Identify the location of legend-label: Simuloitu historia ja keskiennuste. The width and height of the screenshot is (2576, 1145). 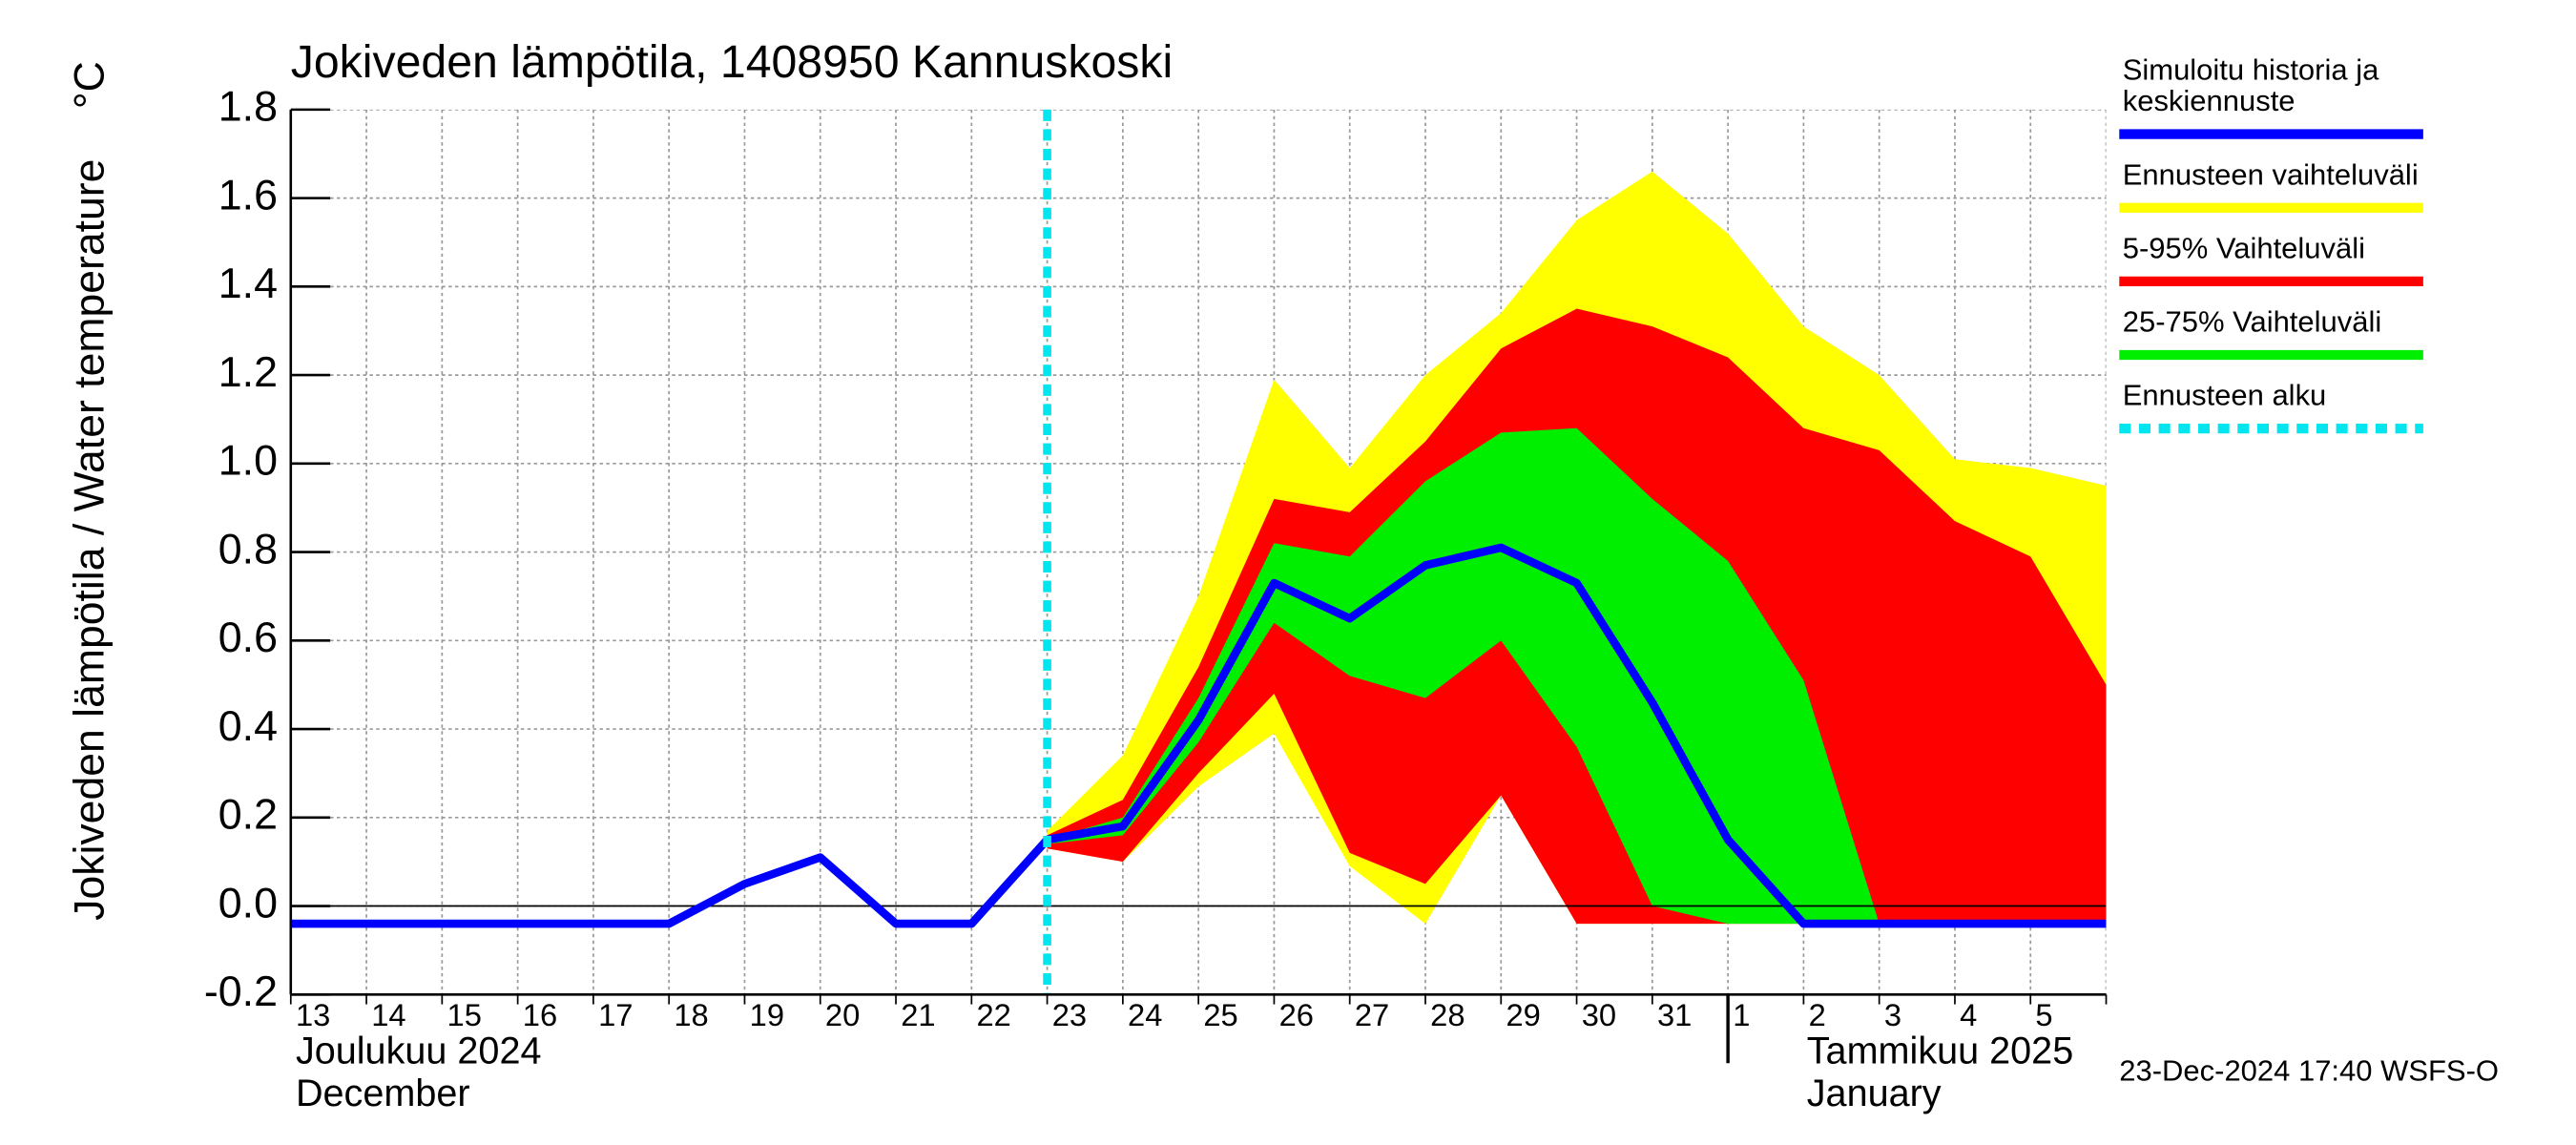
(2251, 85).